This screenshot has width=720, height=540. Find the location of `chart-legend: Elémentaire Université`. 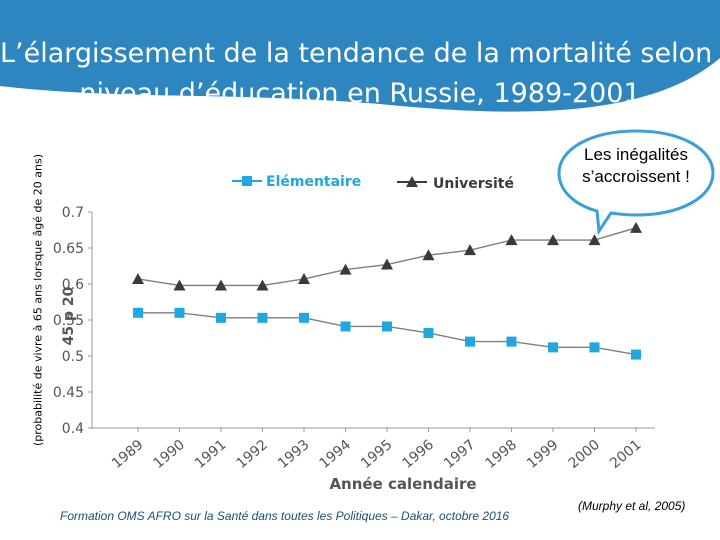

chart-legend: Elémentaire Université is located at coordinates (373, 183).